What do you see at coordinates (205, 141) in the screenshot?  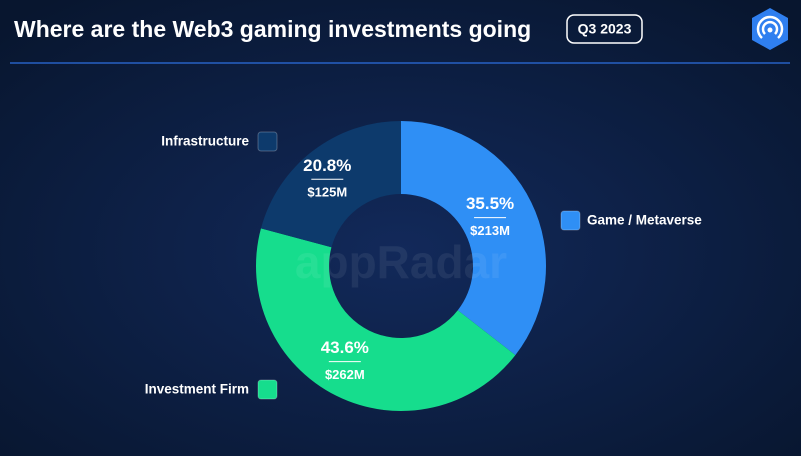 I see `legend-label: Infrastructure` at bounding box center [205, 141].